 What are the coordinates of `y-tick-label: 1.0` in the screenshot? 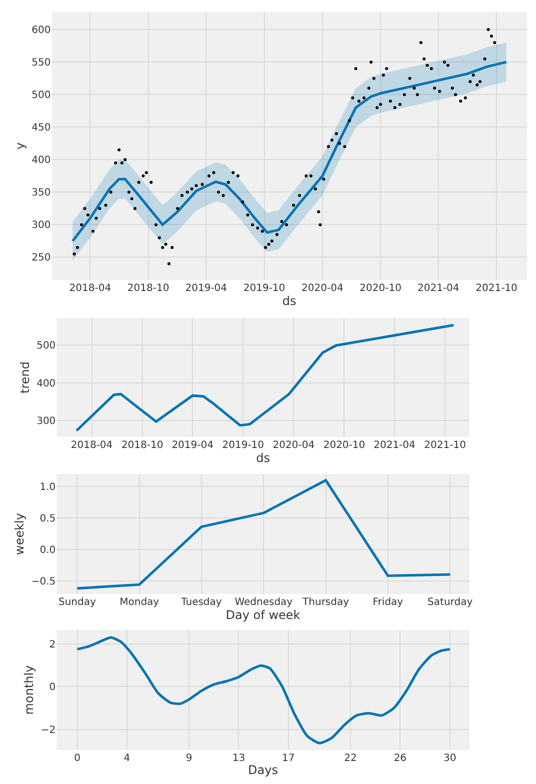 It's located at (48, 488).